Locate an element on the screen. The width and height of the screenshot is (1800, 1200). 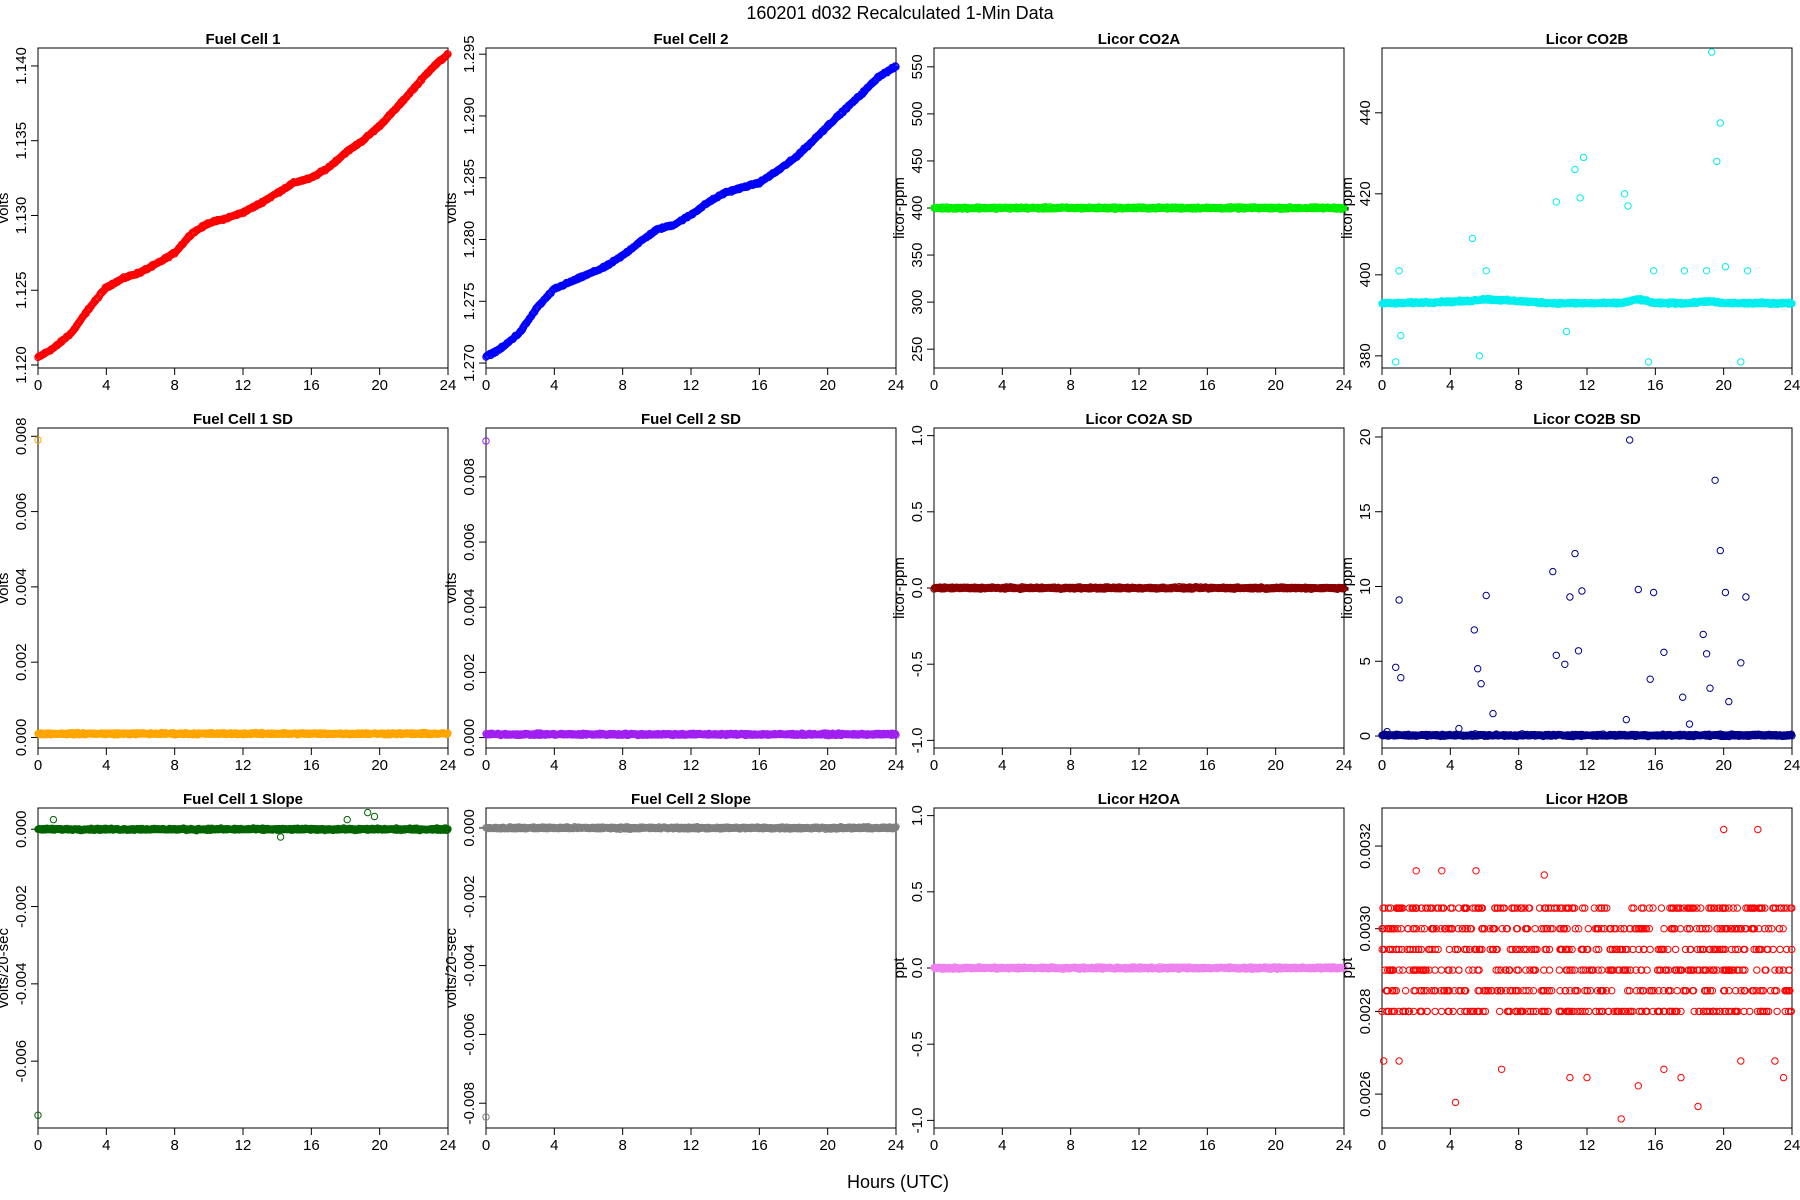
panel-title: Fuel Cell 2 is located at coordinates (690, 39).